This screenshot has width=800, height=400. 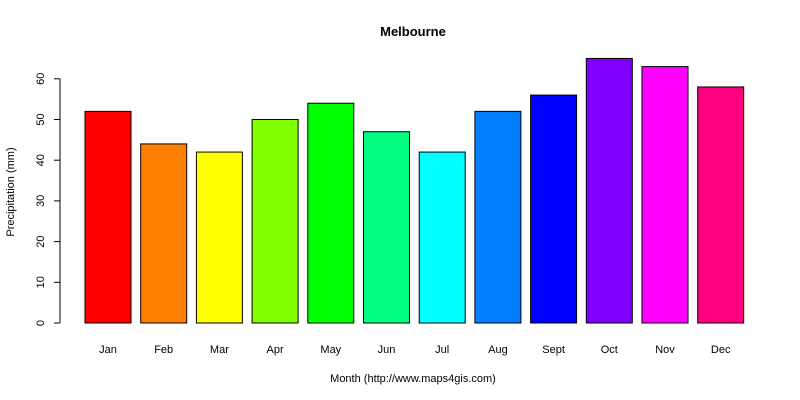 I want to click on x-tick-label-jun: Jun, so click(x=387, y=350).